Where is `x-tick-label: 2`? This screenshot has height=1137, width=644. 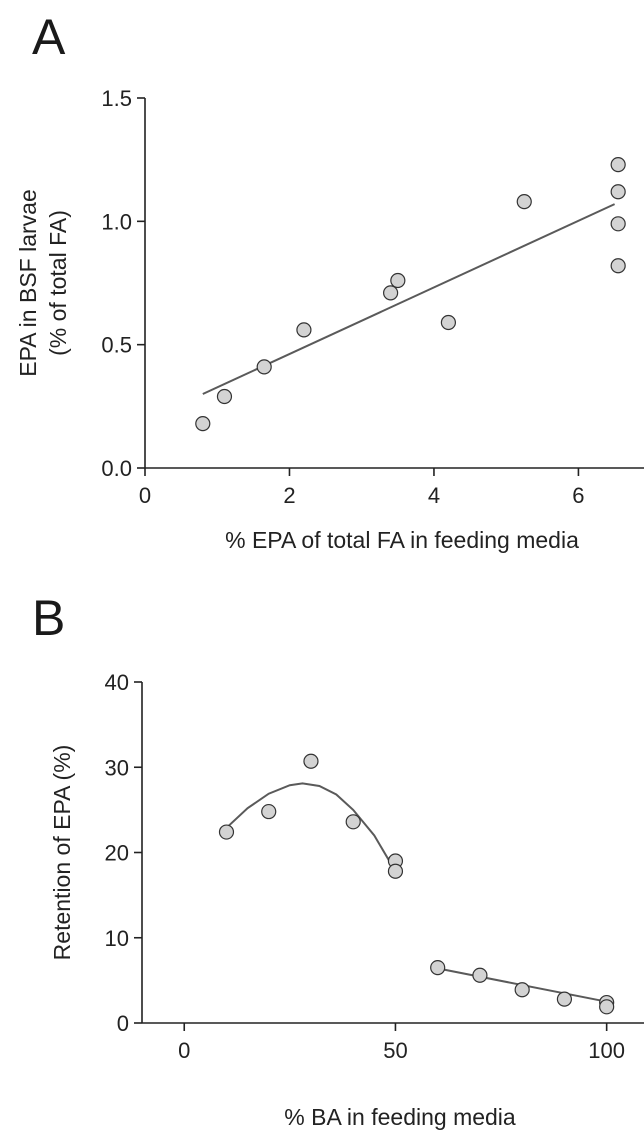
x-tick-label: 2 is located at coordinates (289, 495).